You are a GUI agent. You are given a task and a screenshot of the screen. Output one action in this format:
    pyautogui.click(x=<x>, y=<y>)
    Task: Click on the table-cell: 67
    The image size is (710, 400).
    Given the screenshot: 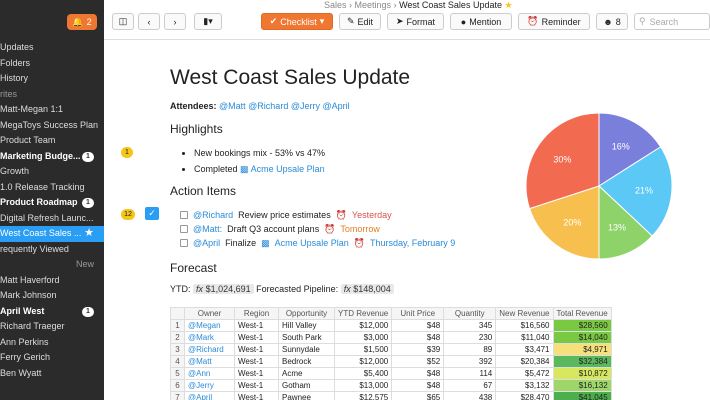 What is the action you would take?
    pyautogui.click(x=470, y=385)
    